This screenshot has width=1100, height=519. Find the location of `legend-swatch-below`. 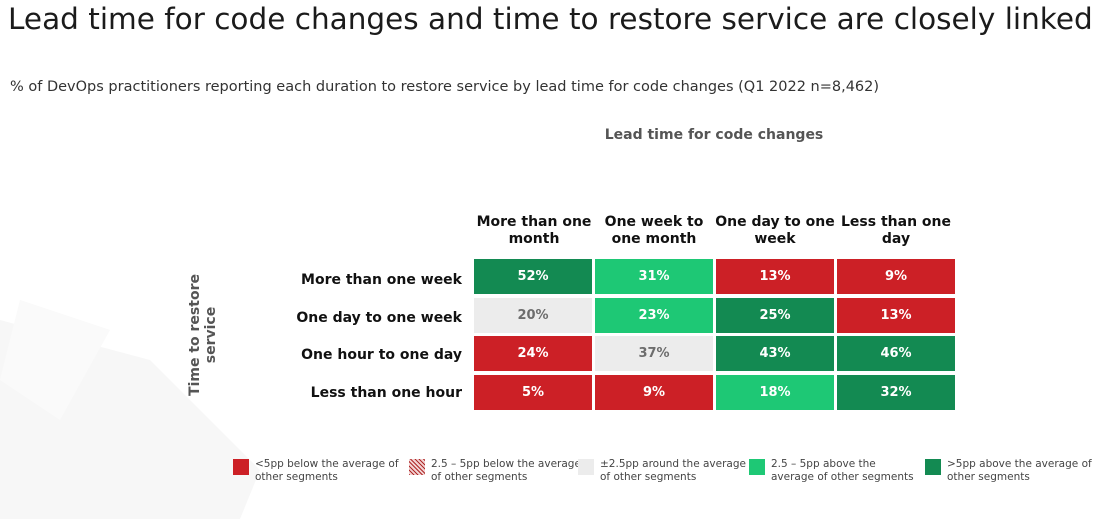

legend-swatch-below is located at coordinates (417, 467).